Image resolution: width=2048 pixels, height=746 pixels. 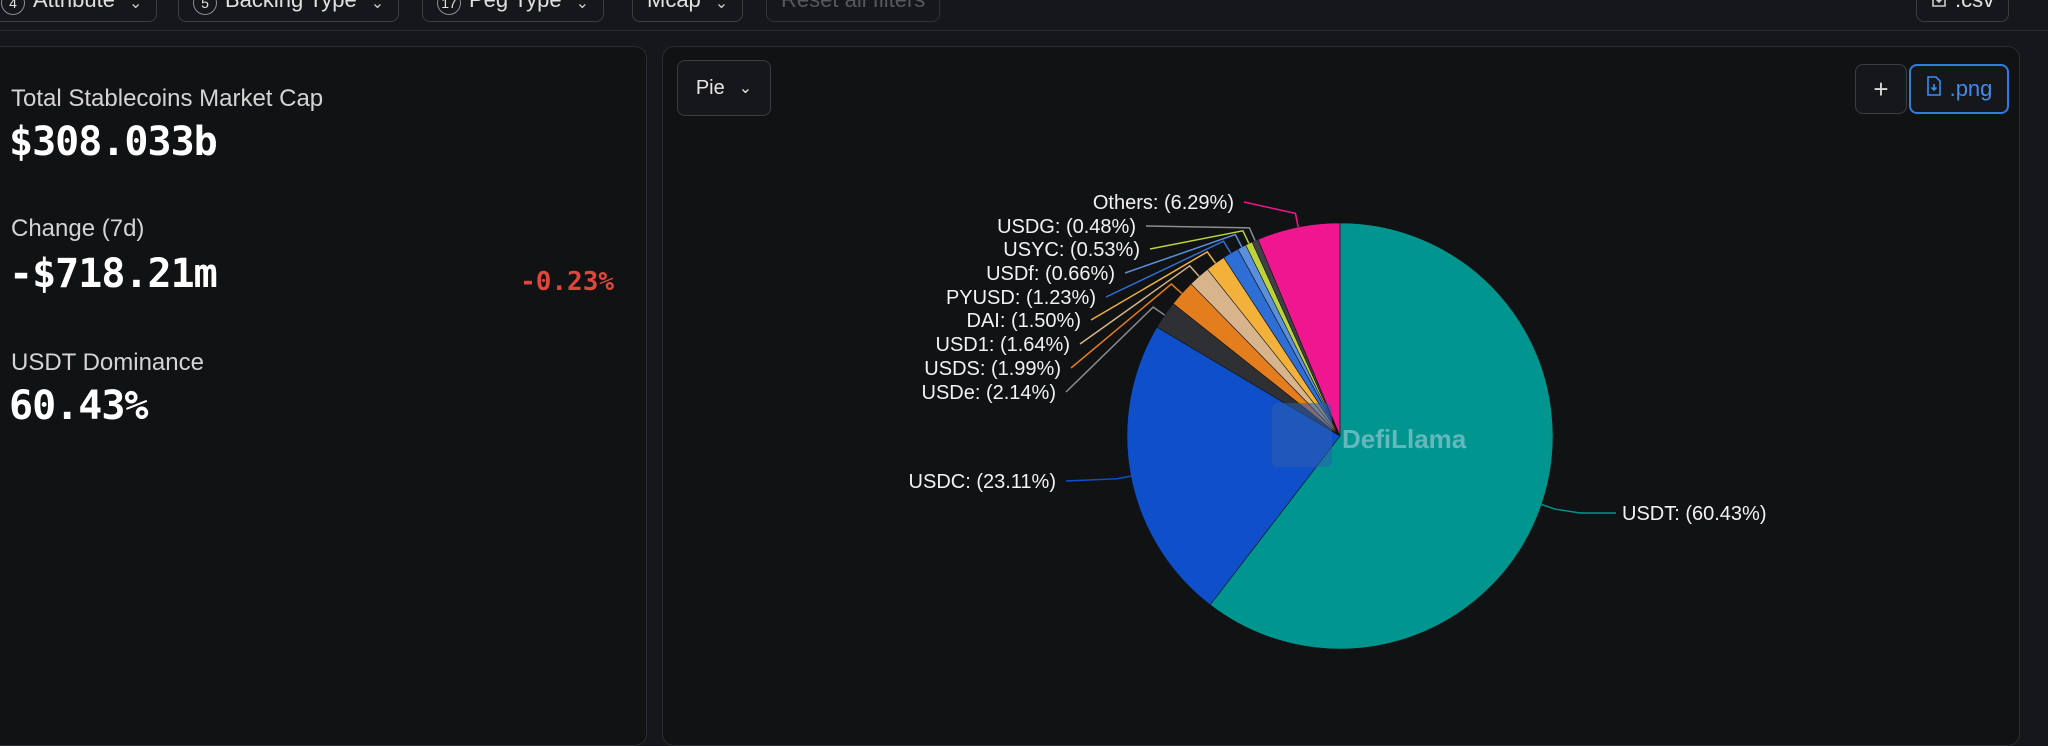 I want to click on filter-peg-type-button: 17 Peg Type ⌄, so click(x=513, y=11).